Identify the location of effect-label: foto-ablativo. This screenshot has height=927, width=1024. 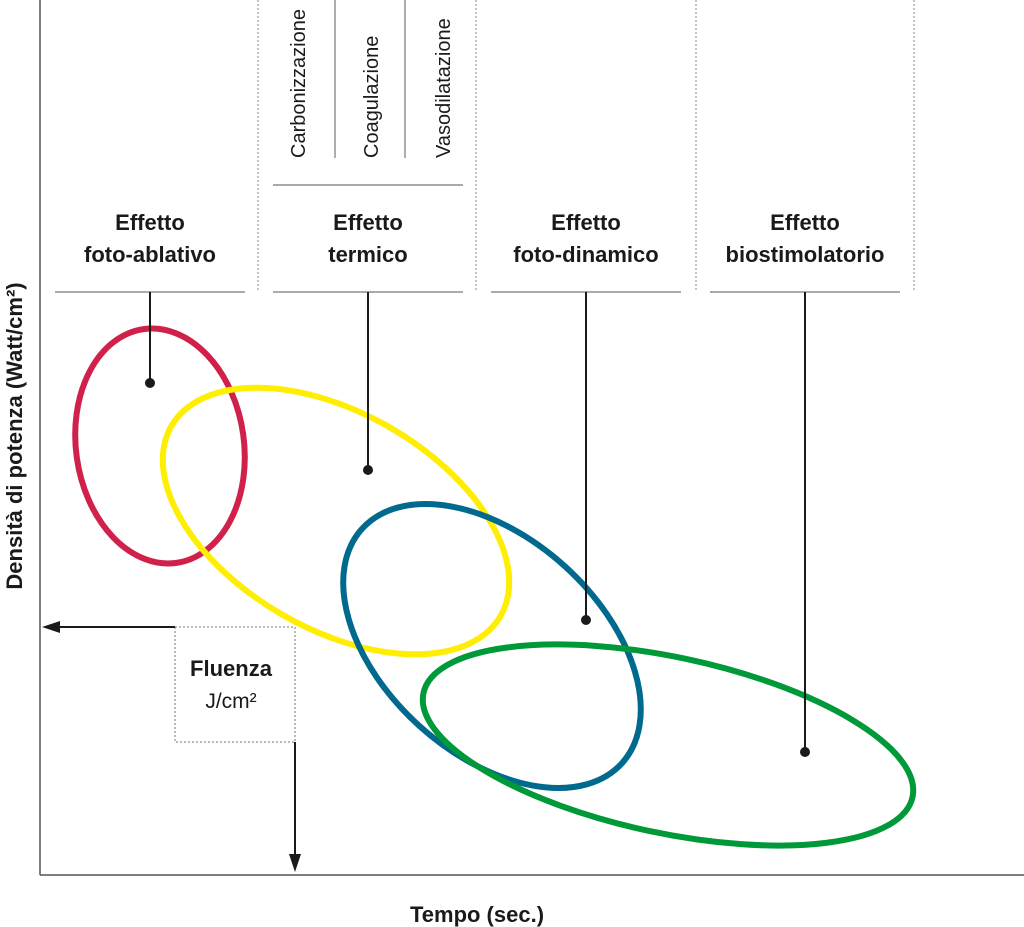
(150, 254).